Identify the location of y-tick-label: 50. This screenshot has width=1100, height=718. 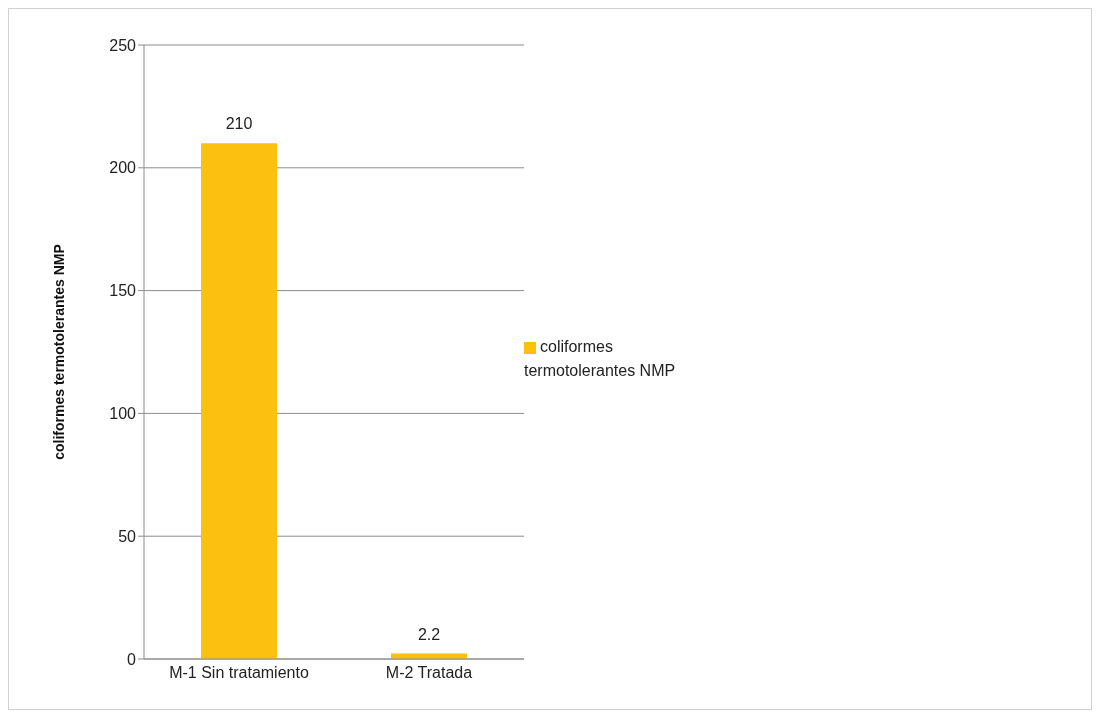
(127, 536).